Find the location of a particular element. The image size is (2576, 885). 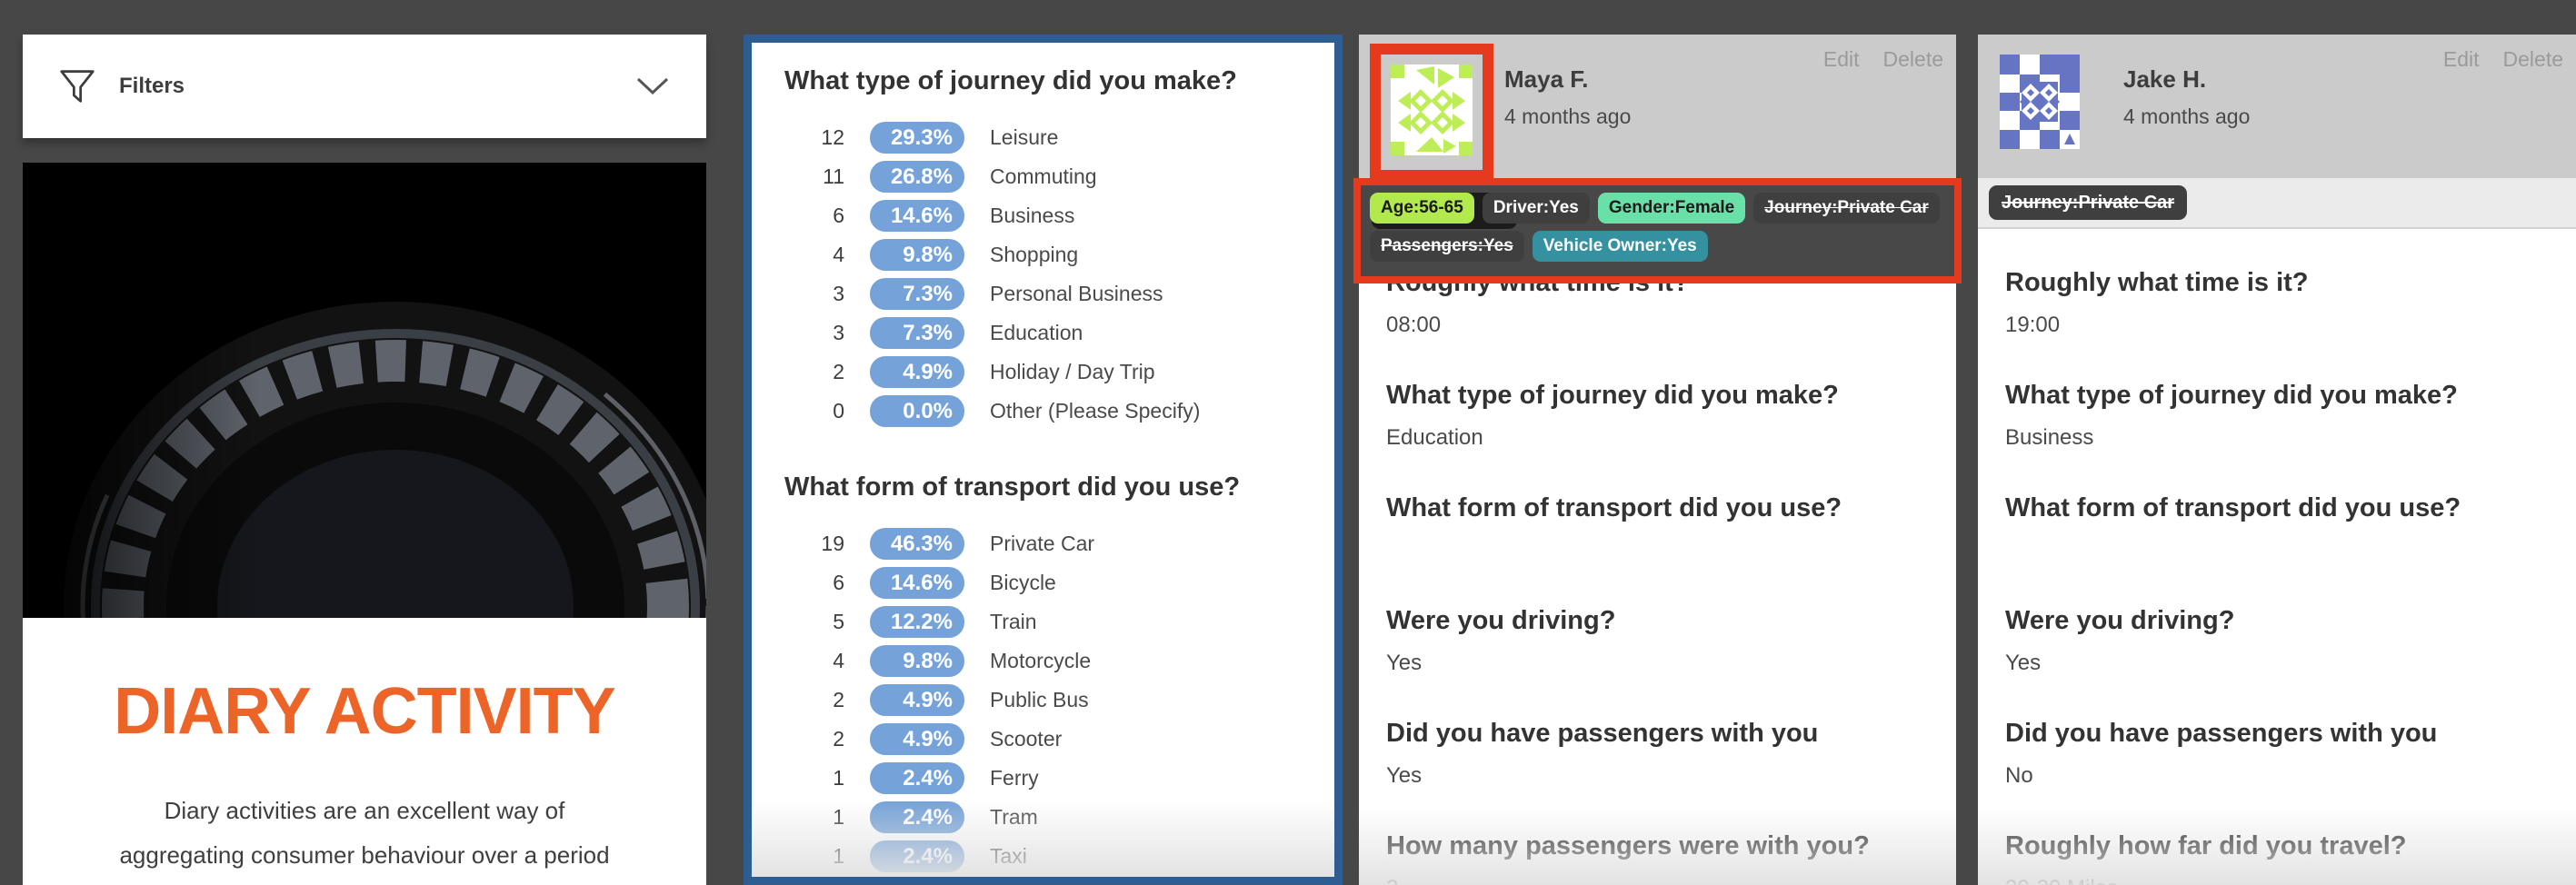

question-text: How many passengers were with you? is located at coordinates (1628, 845).